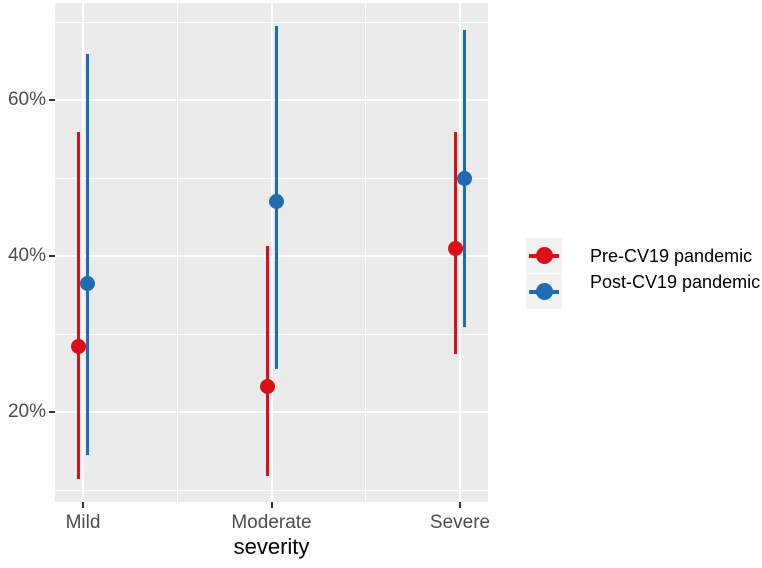 The height and width of the screenshot is (568, 762). I want to click on y-tick-label: 20%, so click(26, 412).